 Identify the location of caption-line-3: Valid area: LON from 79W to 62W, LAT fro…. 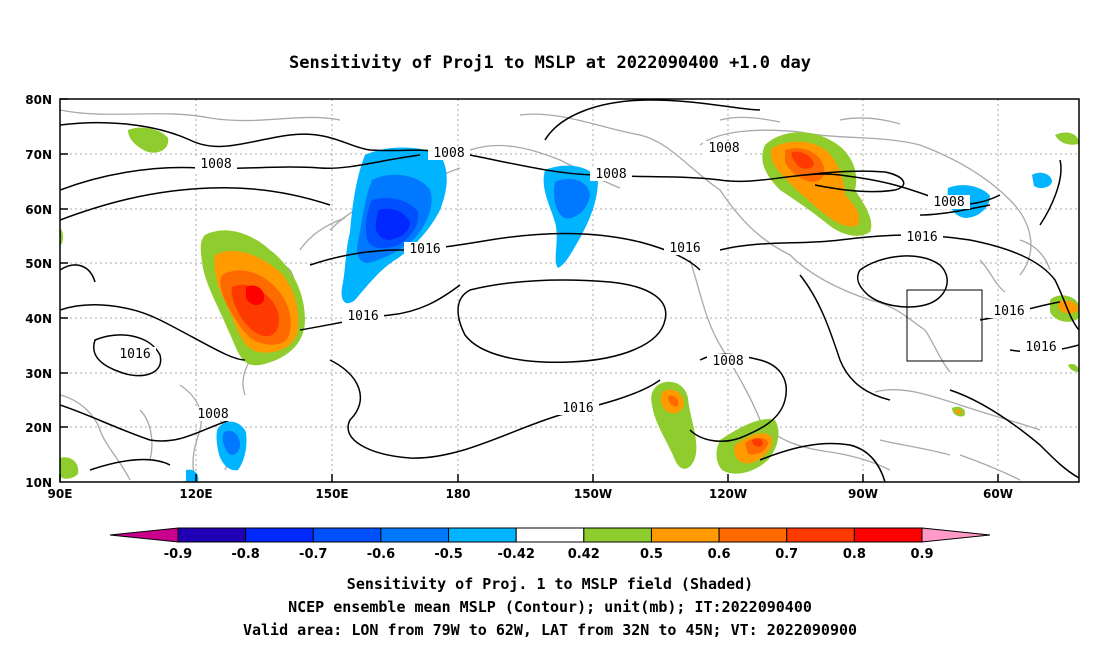
(550, 630).